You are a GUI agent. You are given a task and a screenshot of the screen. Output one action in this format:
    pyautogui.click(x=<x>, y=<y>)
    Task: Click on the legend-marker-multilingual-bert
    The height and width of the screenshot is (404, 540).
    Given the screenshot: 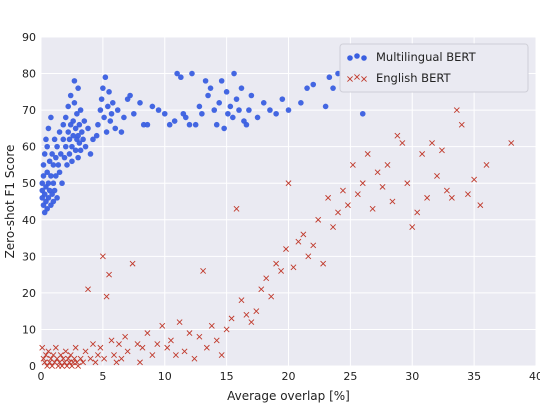 What is the action you would take?
    pyautogui.click(x=357, y=57)
    